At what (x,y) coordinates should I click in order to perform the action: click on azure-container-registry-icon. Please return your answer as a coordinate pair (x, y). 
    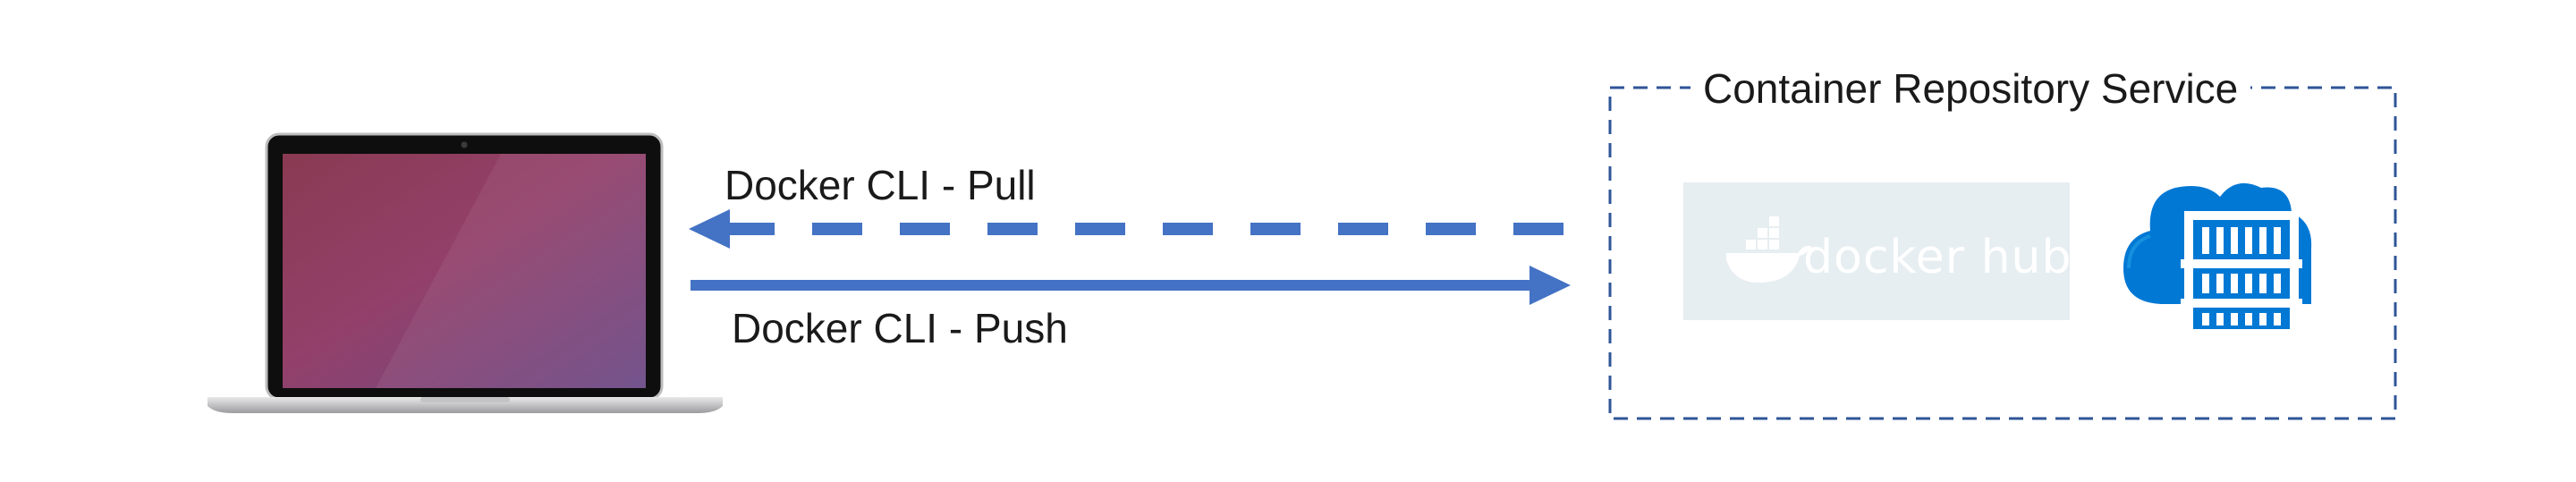
    Looking at the image, I should click on (2217, 260).